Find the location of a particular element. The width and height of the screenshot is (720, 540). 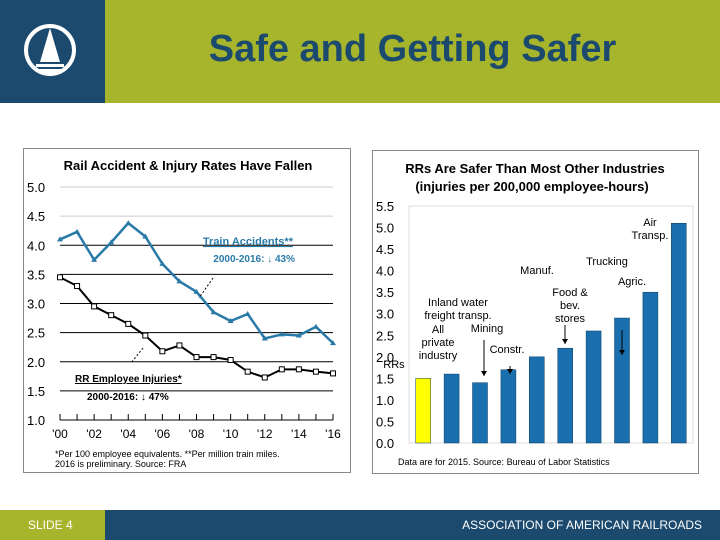

x-tick-label: '02 is located at coordinates (94, 434).